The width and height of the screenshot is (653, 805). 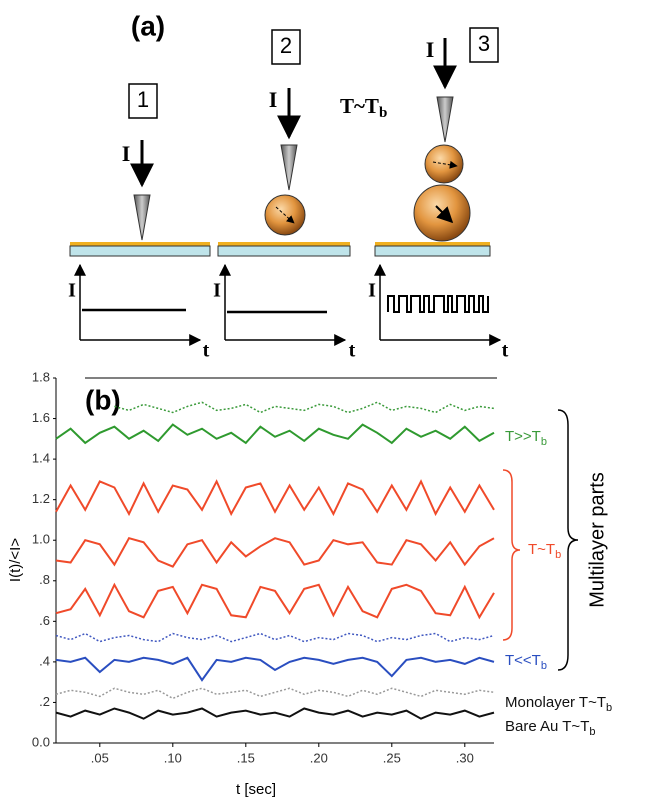 I want to click on particles, so click(x=367, y=193).